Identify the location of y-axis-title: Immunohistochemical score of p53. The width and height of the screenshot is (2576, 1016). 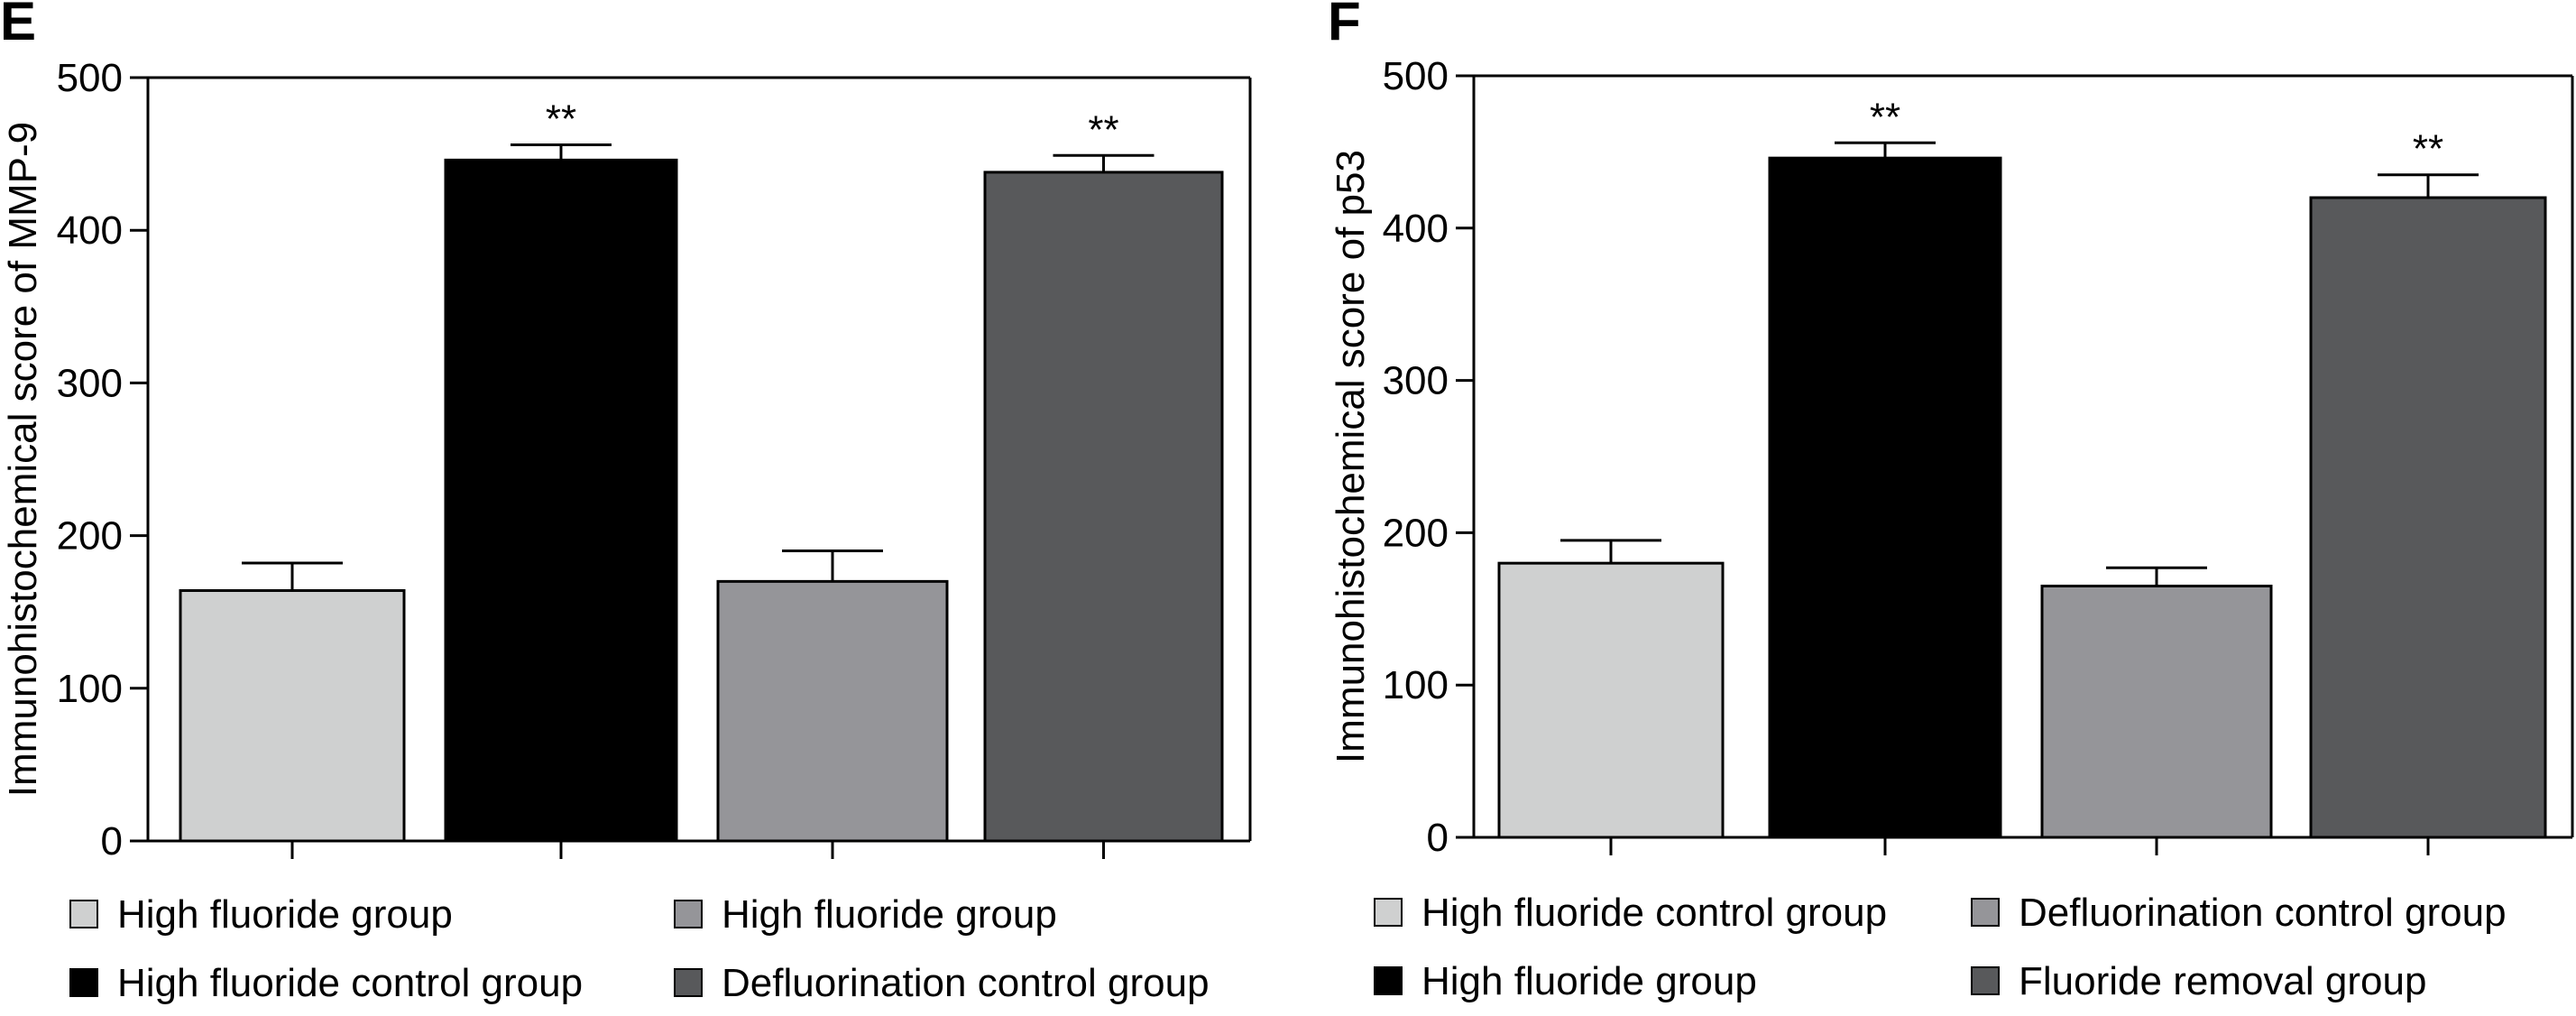
(1351, 456).